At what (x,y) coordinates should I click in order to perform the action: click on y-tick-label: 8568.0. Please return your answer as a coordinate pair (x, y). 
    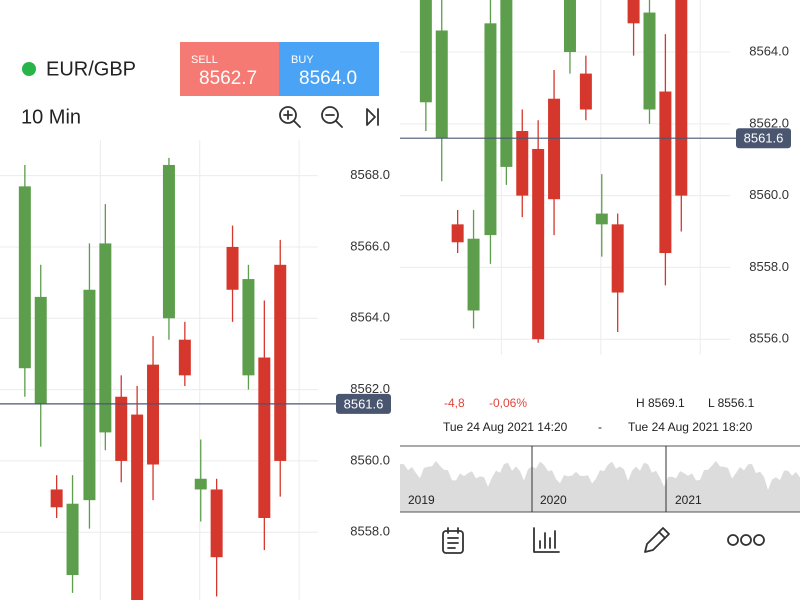
    Looking at the image, I should click on (370, 174).